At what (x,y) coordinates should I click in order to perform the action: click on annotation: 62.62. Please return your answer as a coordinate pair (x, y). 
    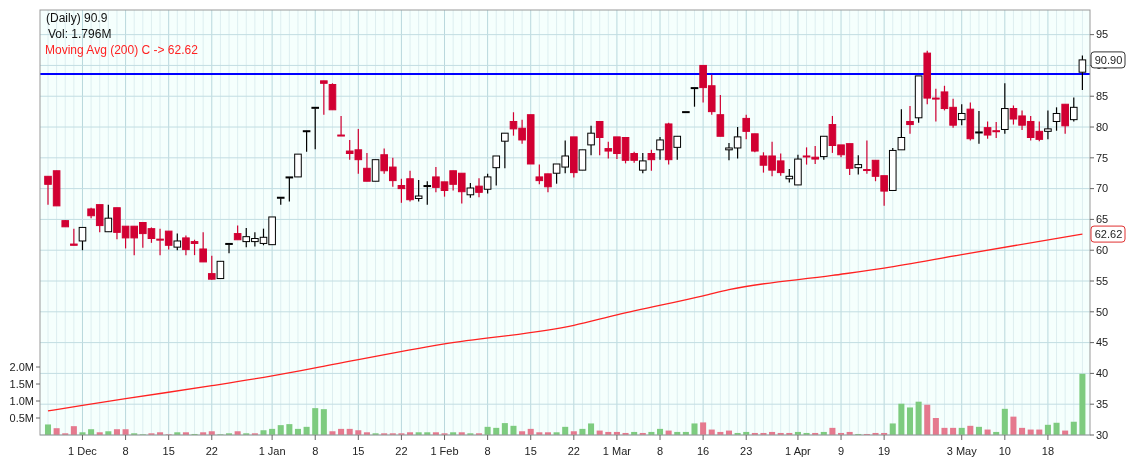
    Looking at the image, I should click on (1108, 233).